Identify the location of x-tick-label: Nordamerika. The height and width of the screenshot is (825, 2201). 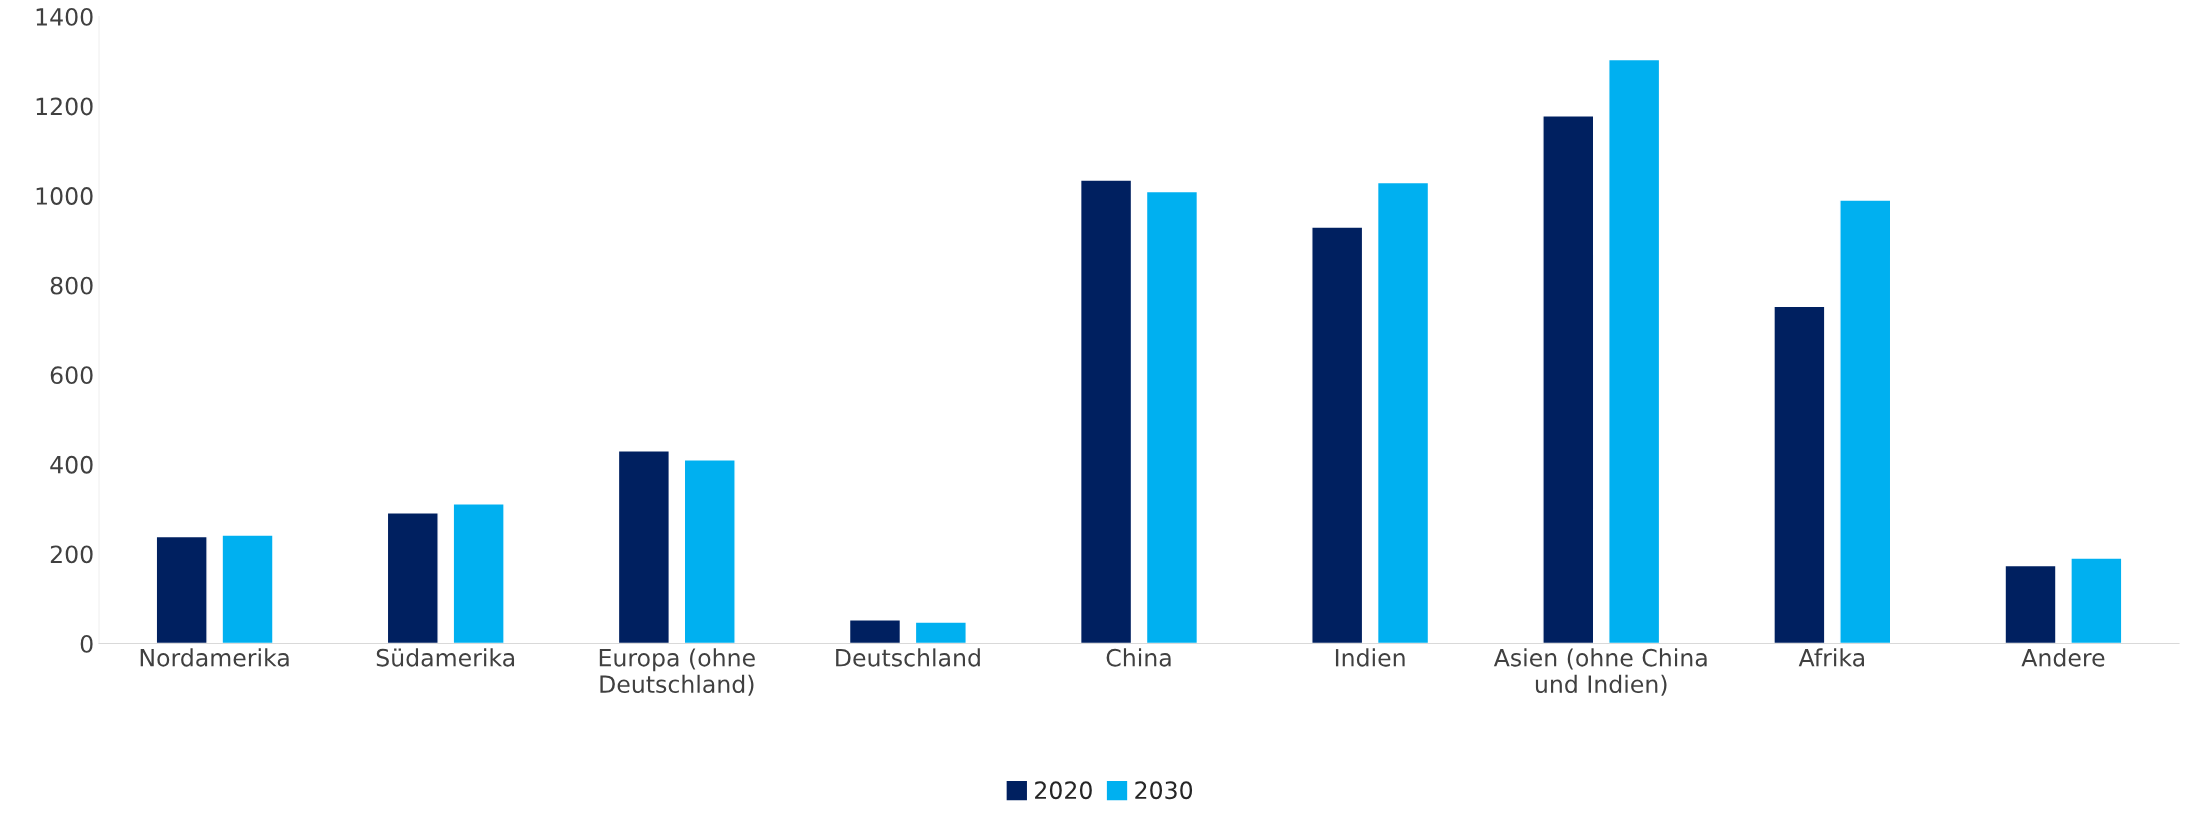
(214, 657).